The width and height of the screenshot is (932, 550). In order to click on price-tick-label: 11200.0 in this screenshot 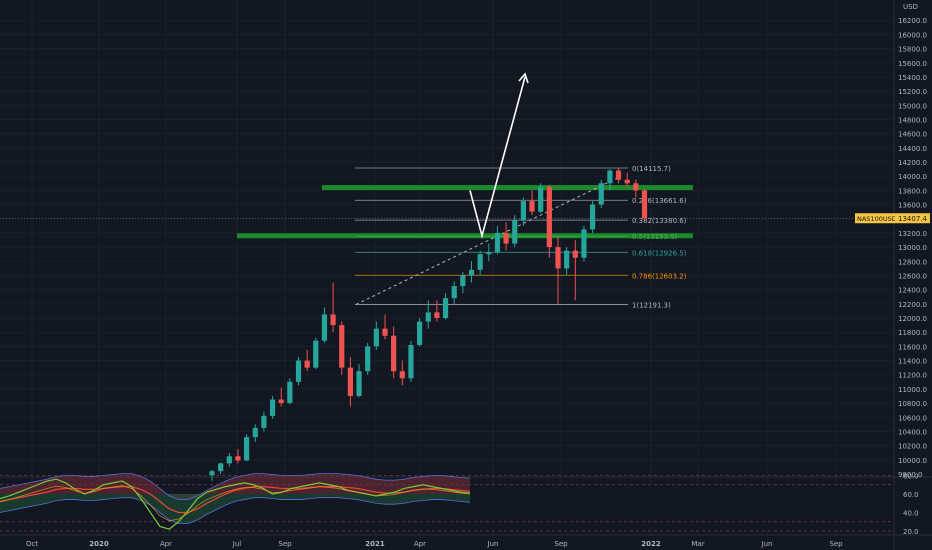, I will do `click(912, 376)`.